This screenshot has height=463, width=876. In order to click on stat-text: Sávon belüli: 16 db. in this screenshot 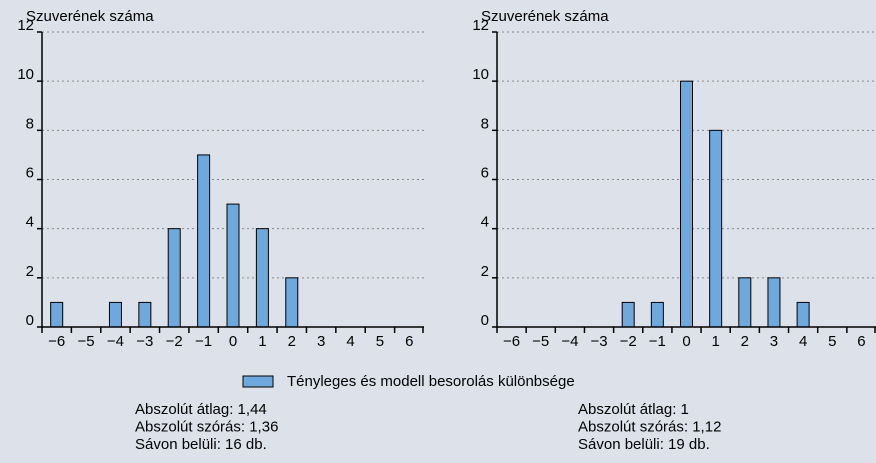, I will do `click(201, 444)`.